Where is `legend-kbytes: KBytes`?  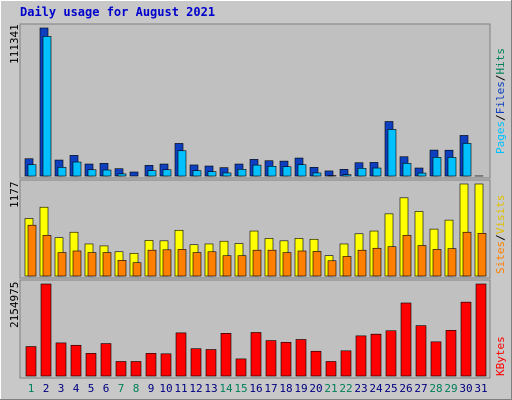 legend-kbytes: KBytes is located at coordinates (500, 356).